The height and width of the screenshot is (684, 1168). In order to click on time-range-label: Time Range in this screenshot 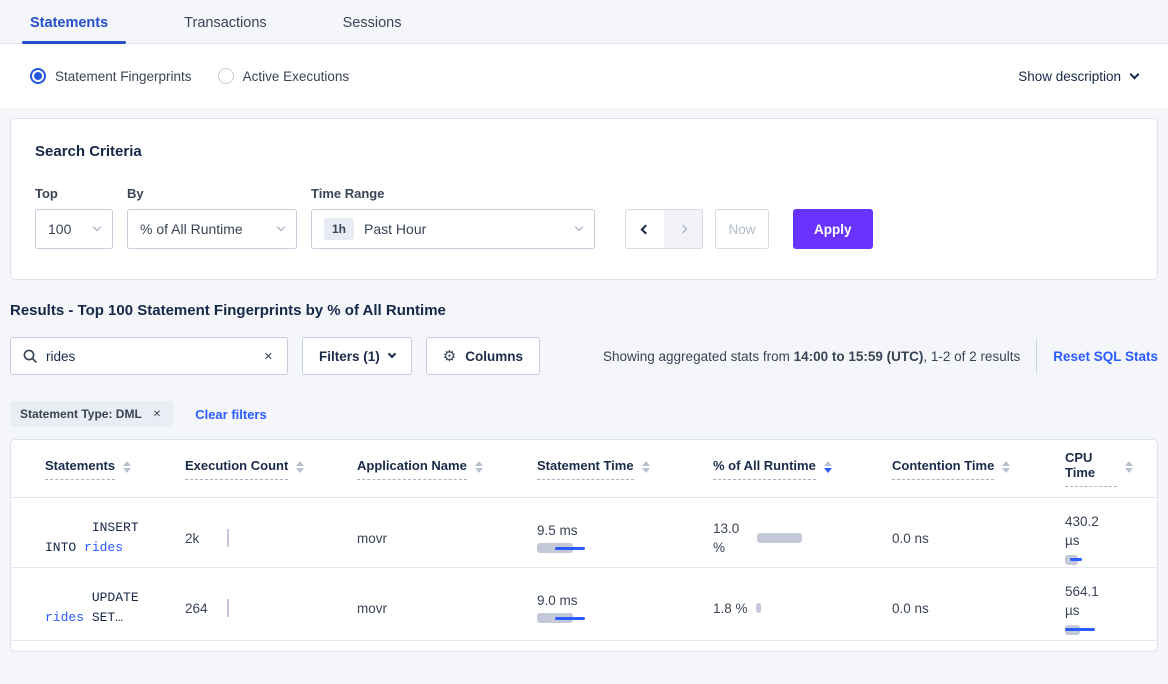, I will do `click(348, 193)`.